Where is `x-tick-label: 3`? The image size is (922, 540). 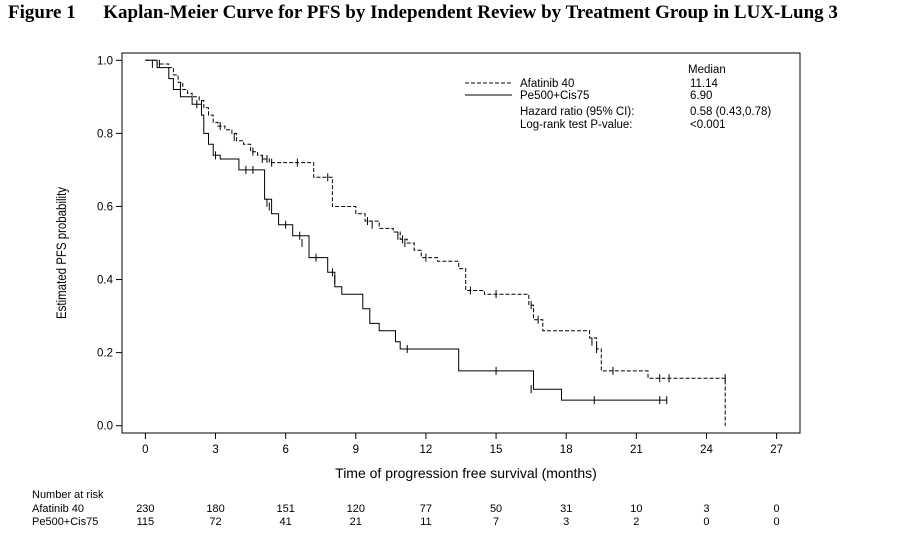 x-tick-label: 3 is located at coordinates (215, 450).